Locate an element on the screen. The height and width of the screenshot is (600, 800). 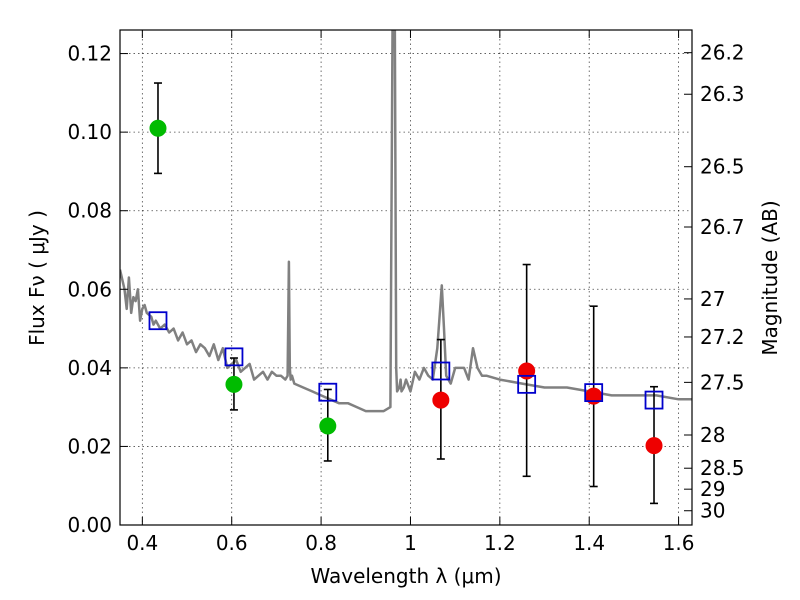
x-tick-label: 1 is located at coordinates (410, 543).